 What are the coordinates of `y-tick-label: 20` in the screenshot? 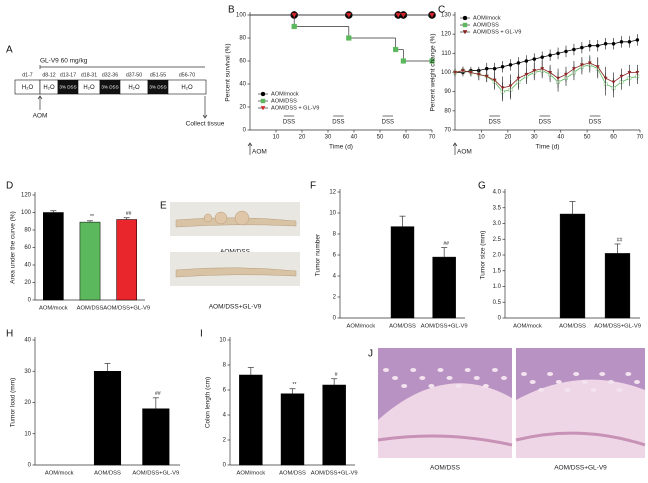 It's located at (27, 283).